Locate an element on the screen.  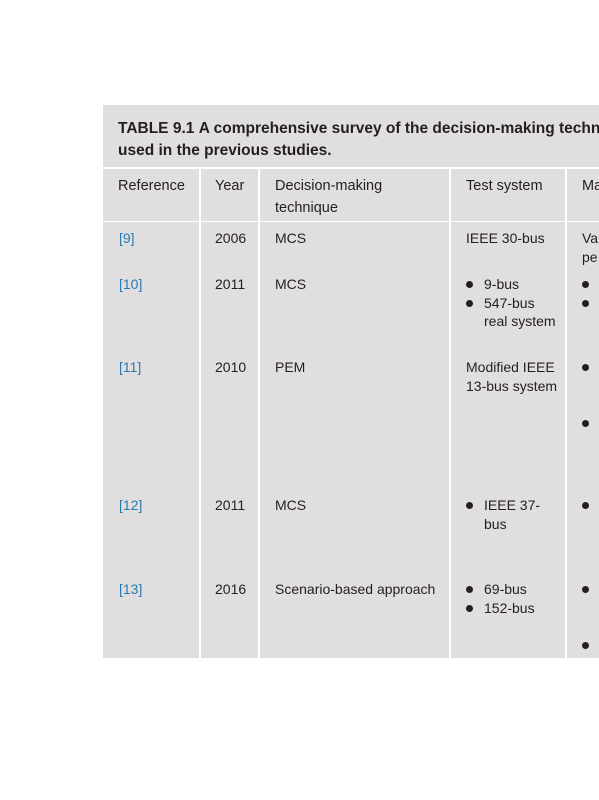
list-item: IEEE 37-bus is located at coordinates (506, 514).